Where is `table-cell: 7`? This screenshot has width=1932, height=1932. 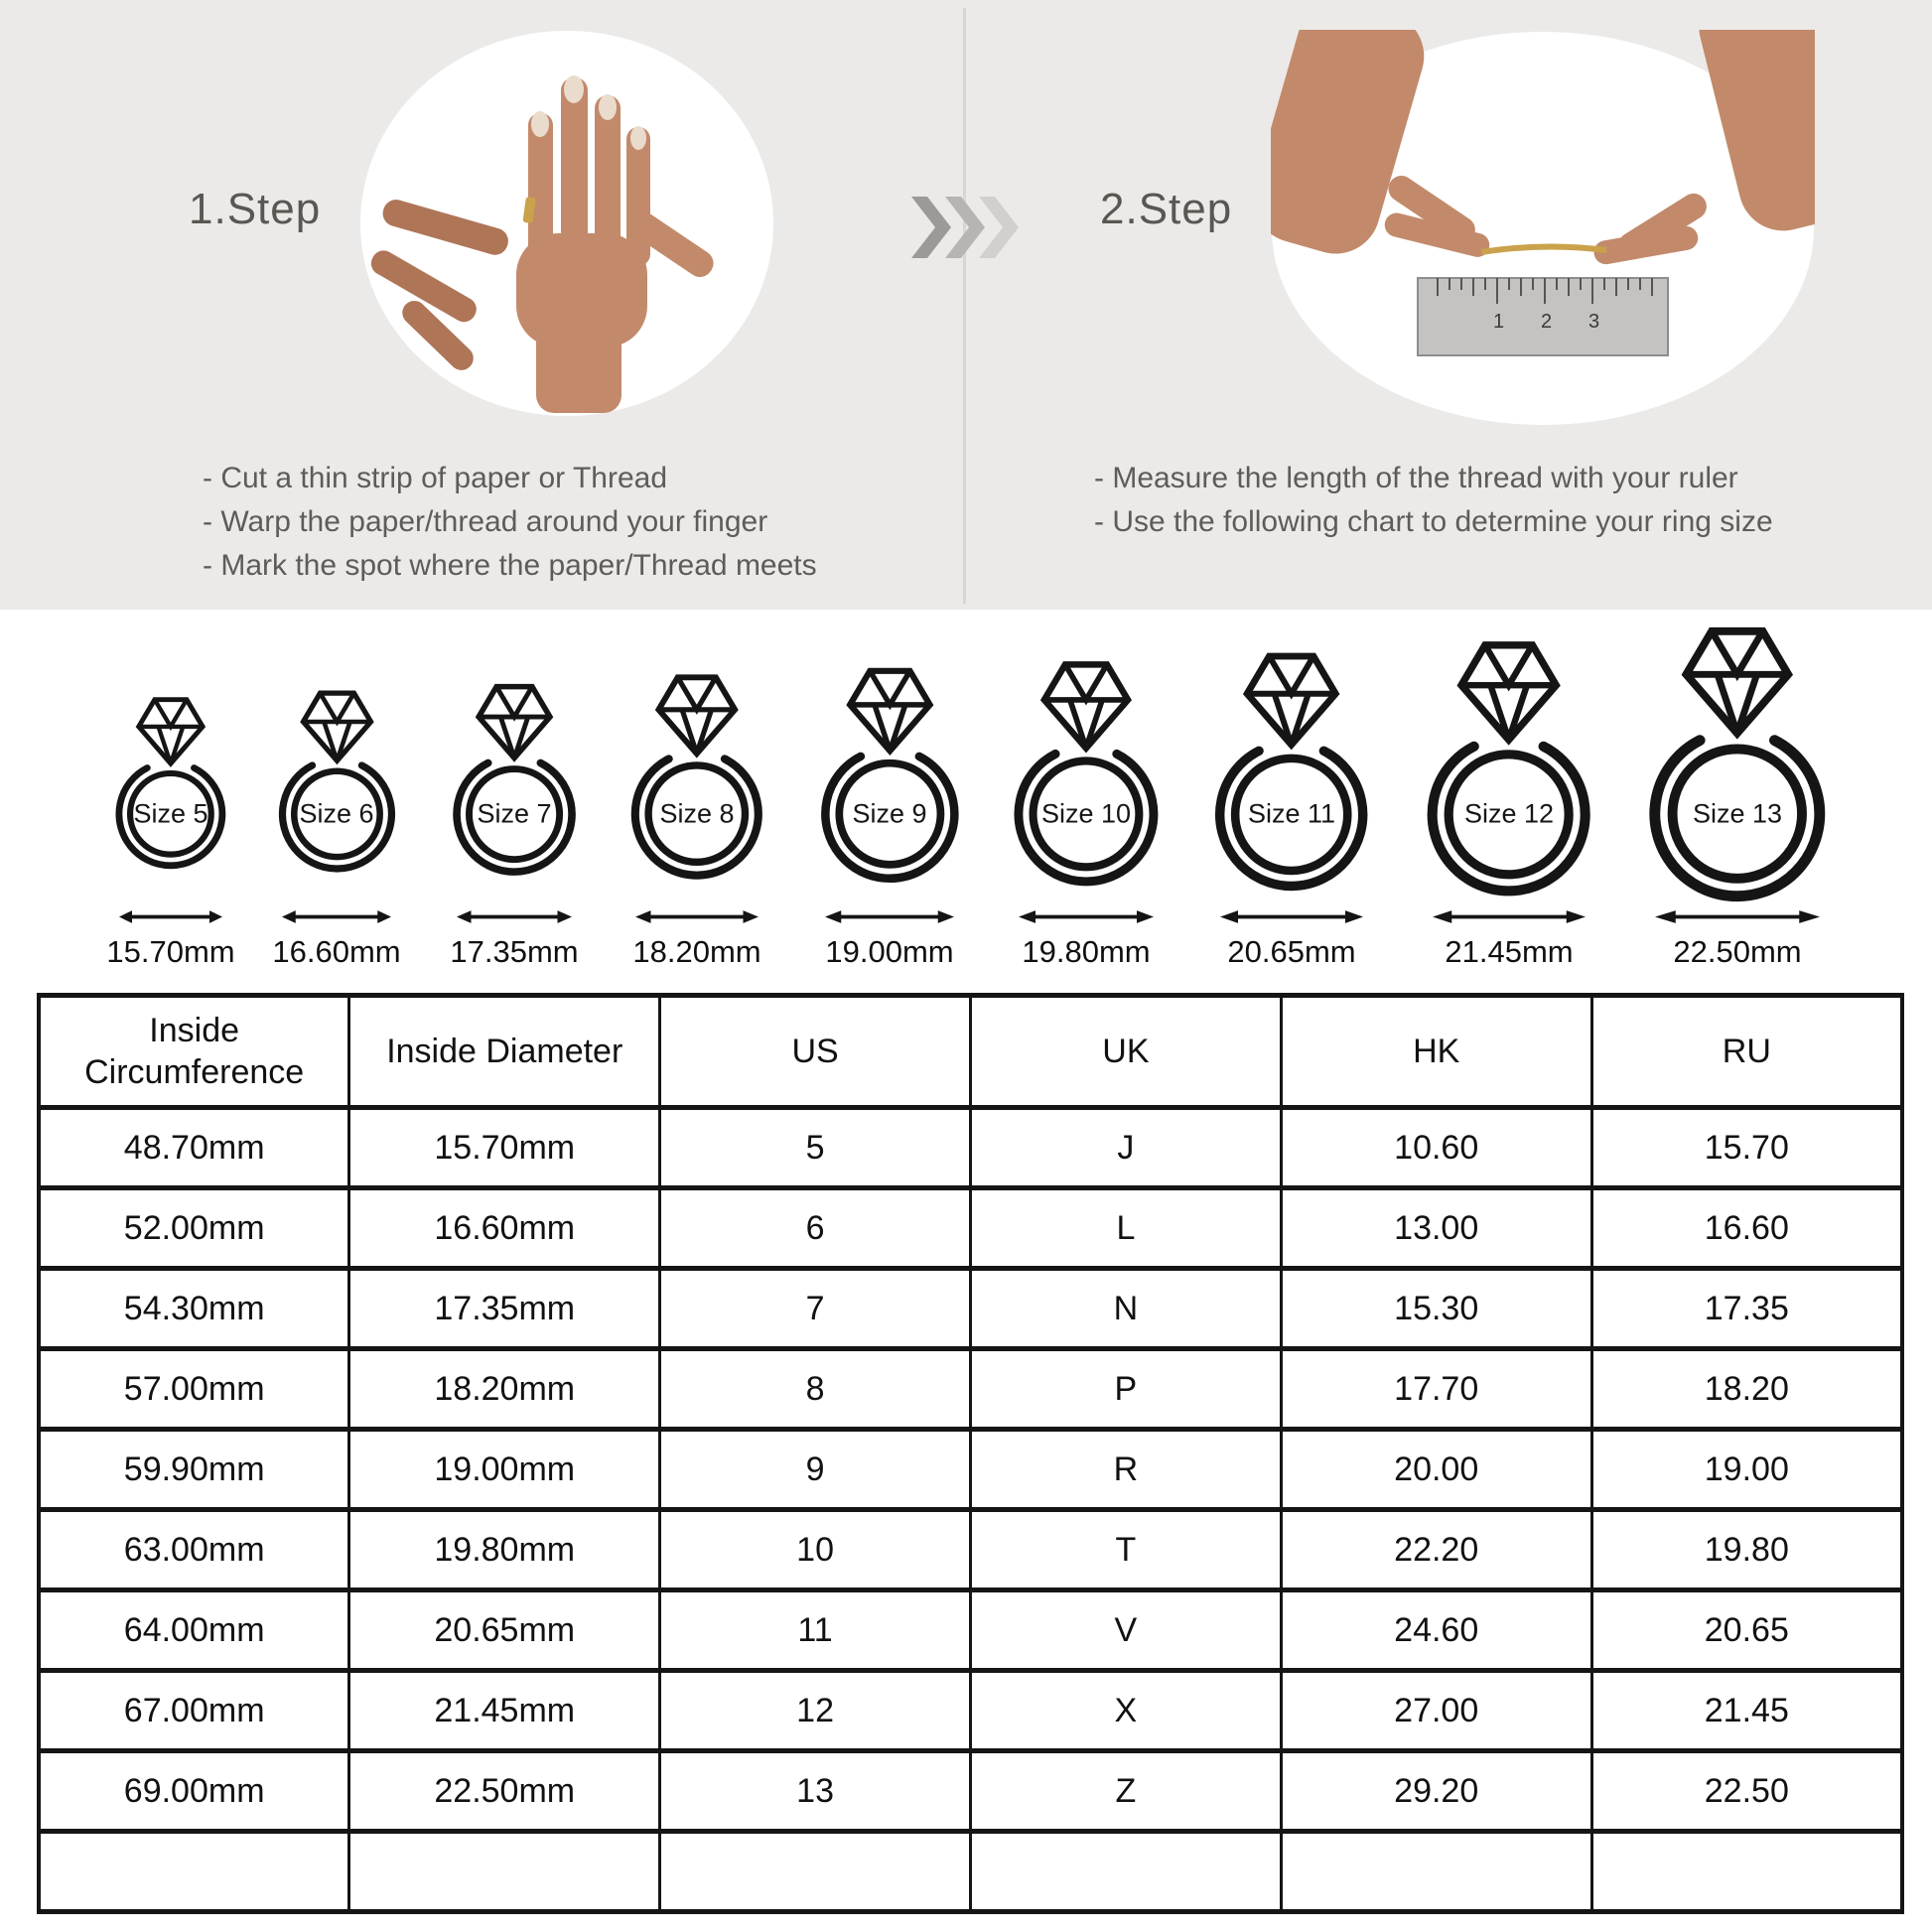 table-cell: 7 is located at coordinates (815, 1308).